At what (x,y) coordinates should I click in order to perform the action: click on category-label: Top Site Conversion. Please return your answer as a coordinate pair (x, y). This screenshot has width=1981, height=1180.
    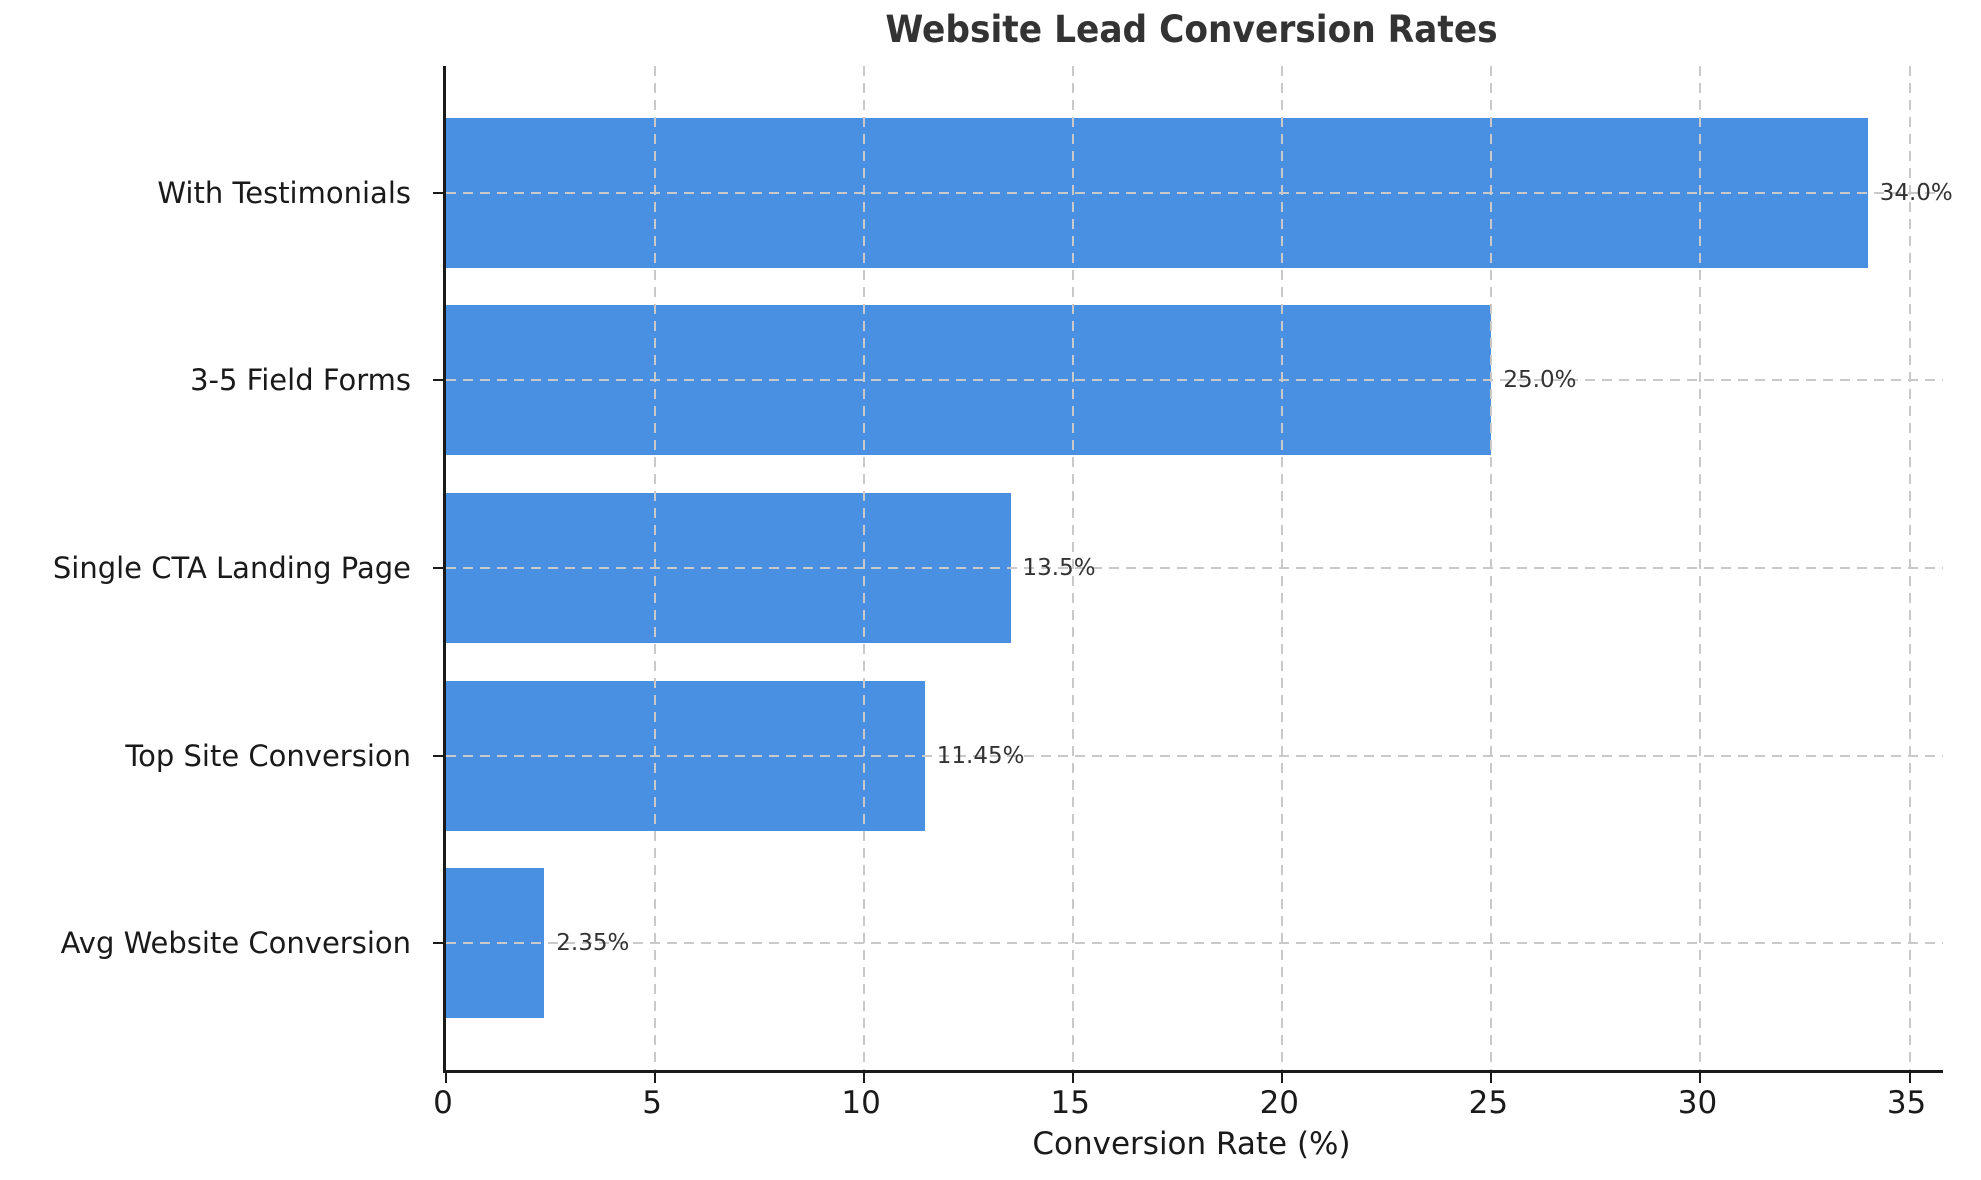
    Looking at the image, I should click on (268, 755).